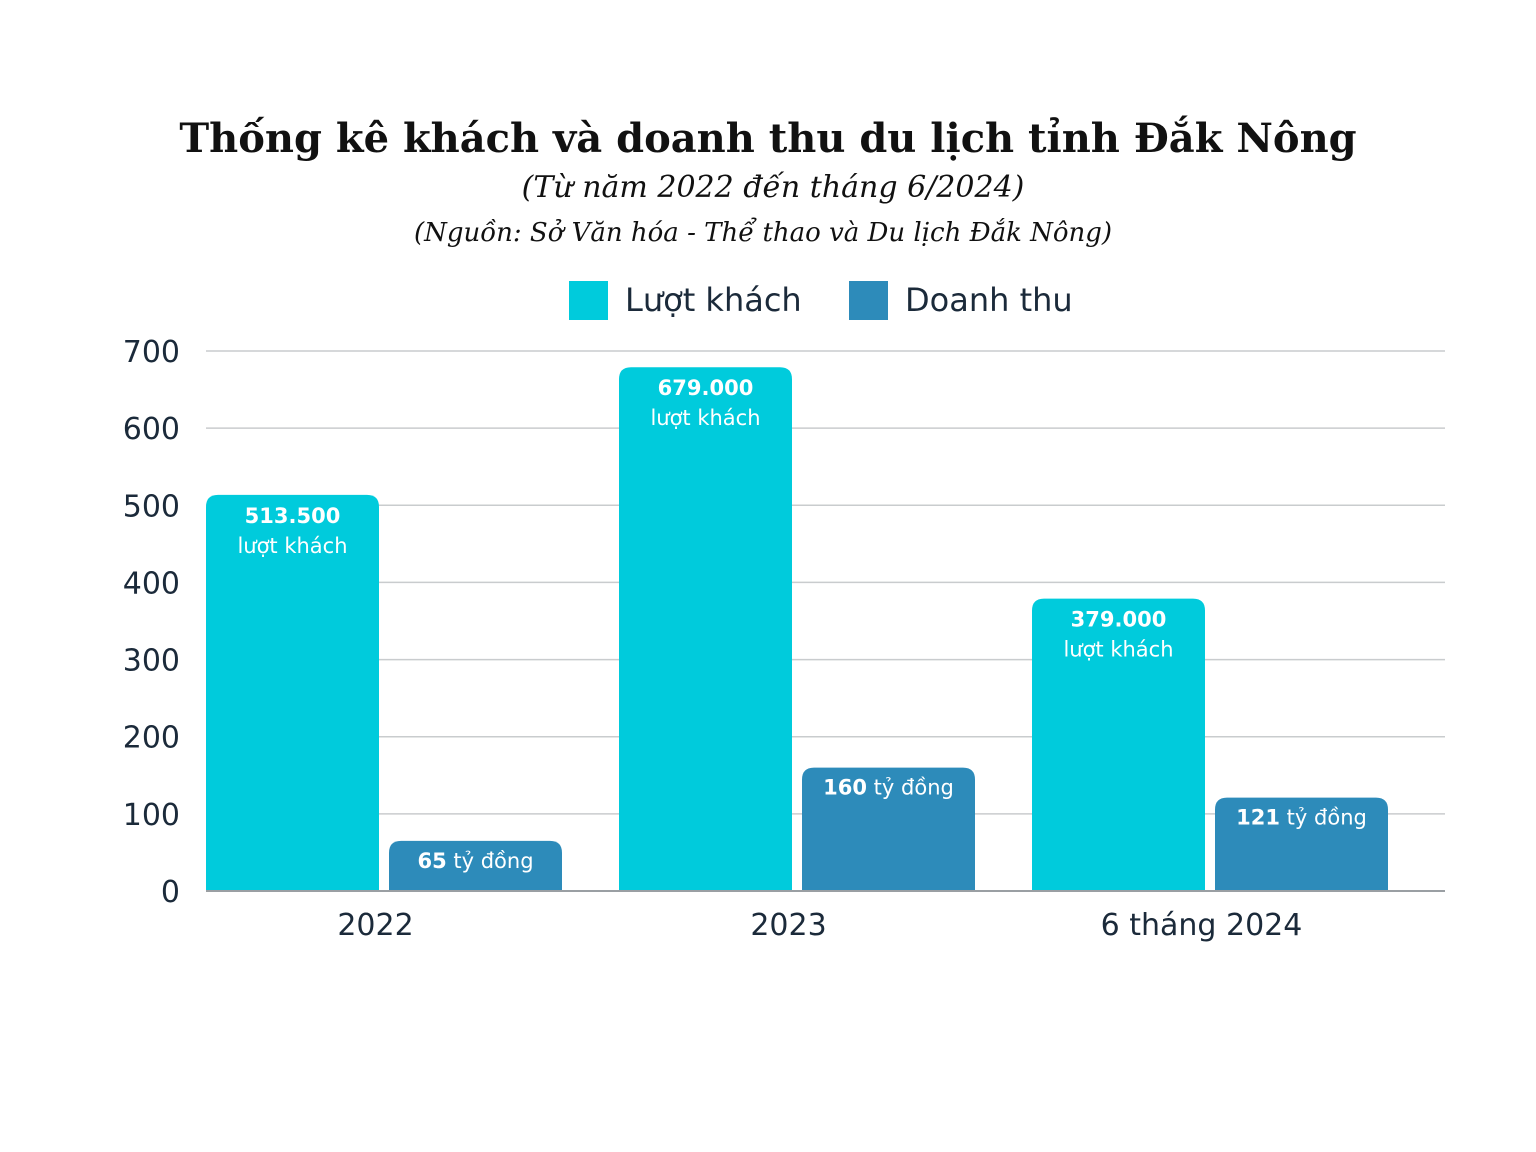 This screenshot has width=1536, height=1152. I want to click on data-label-value: 513.500, so click(293, 516).